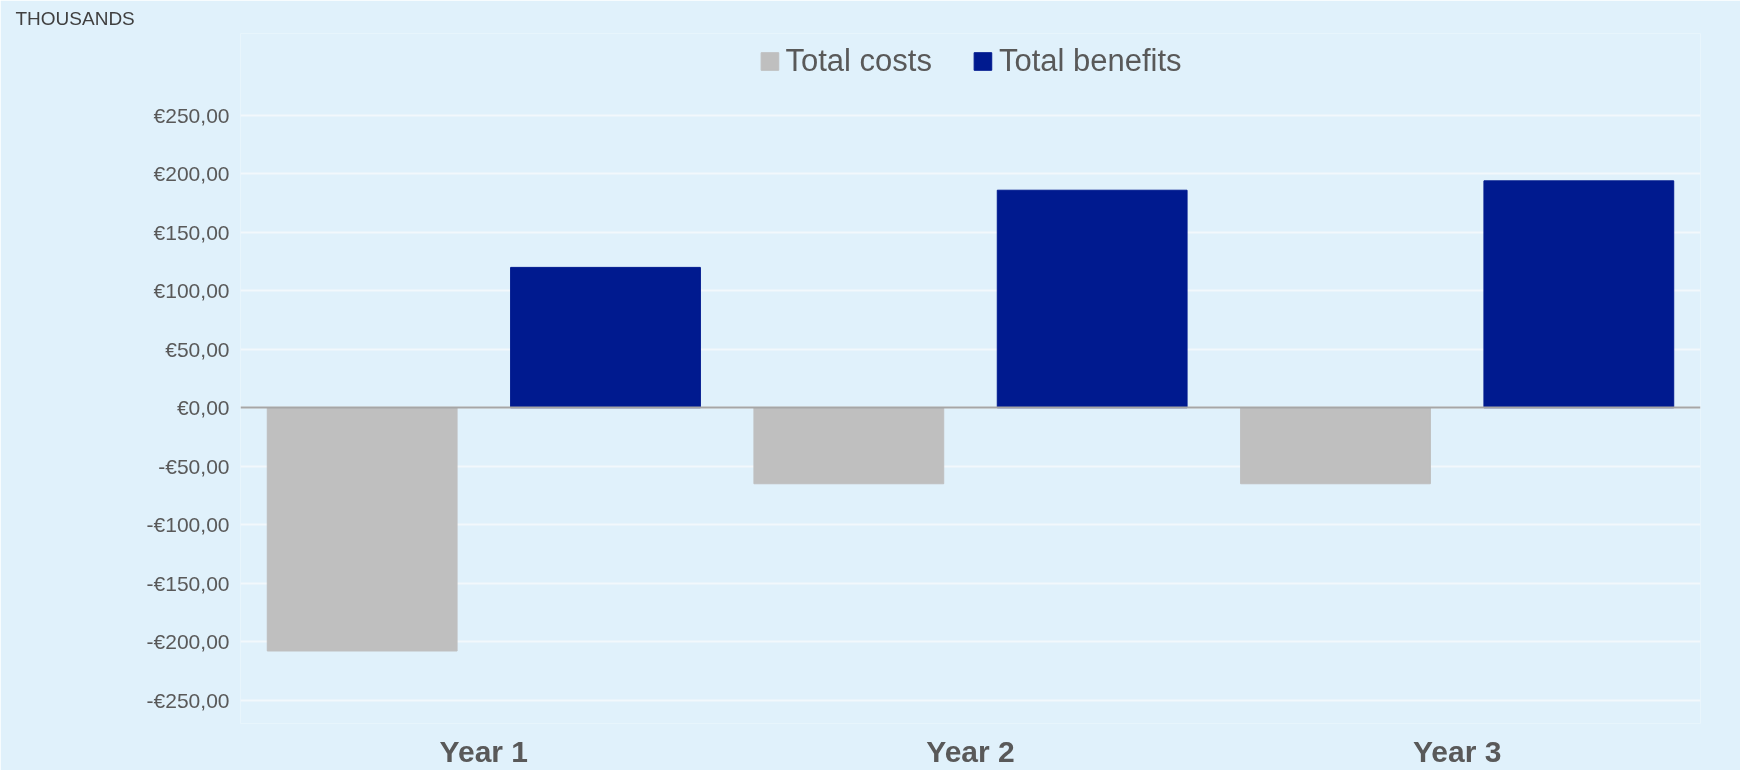 The image size is (1744, 775). Describe the element at coordinates (188, 642) in the screenshot. I see `y-tick-label: -€200,00` at that location.